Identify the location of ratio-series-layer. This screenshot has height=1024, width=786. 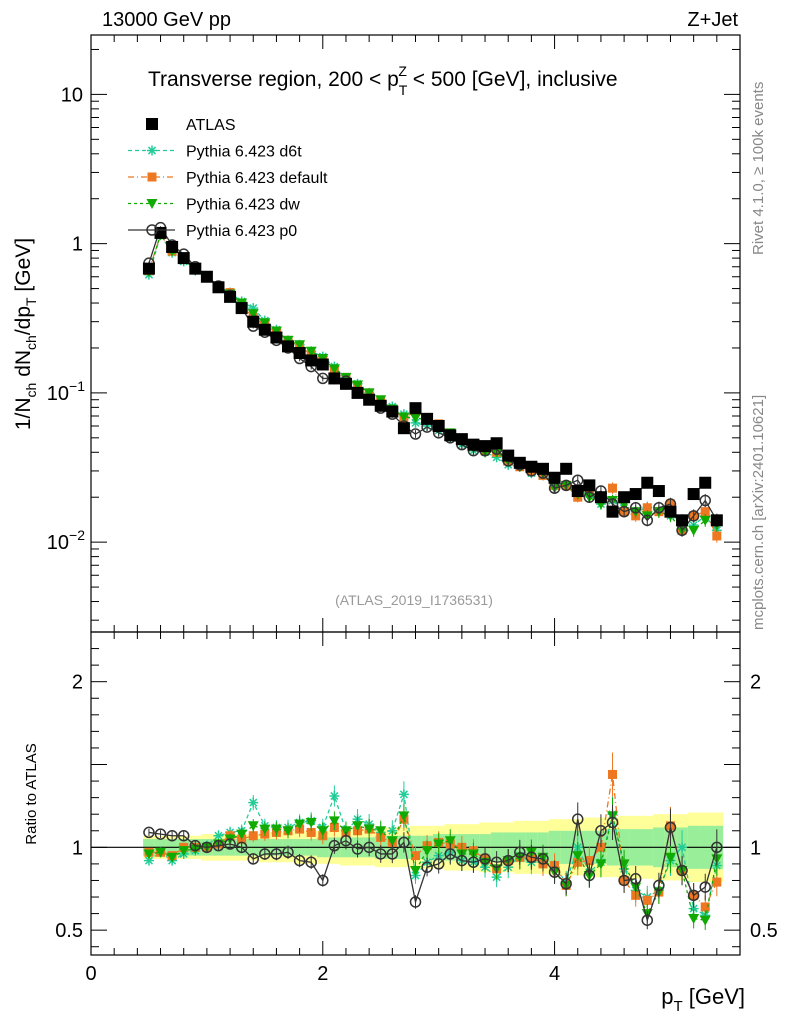
(433, 841).